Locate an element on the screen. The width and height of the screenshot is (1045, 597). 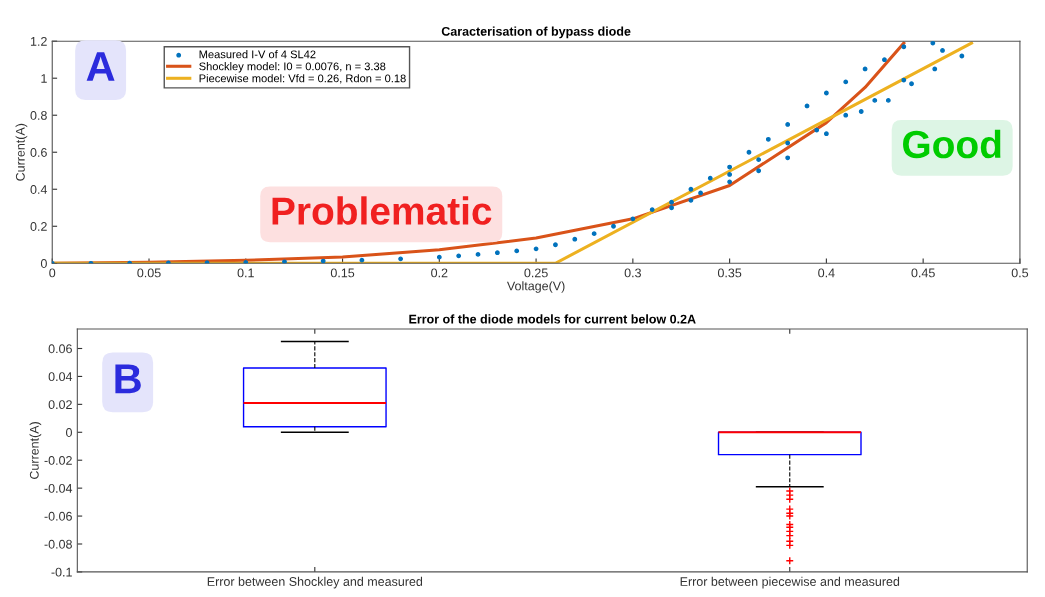
y-tick-label: 0.4 is located at coordinates (39, 189).